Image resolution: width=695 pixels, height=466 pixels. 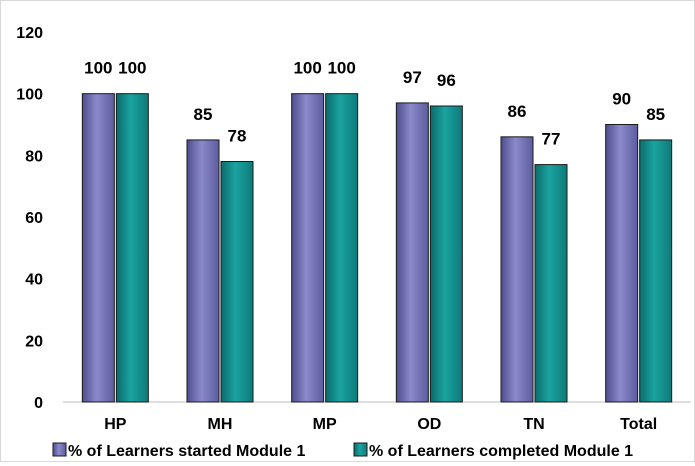 I want to click on y-tick-label: 80, so click(x=34, y=156).